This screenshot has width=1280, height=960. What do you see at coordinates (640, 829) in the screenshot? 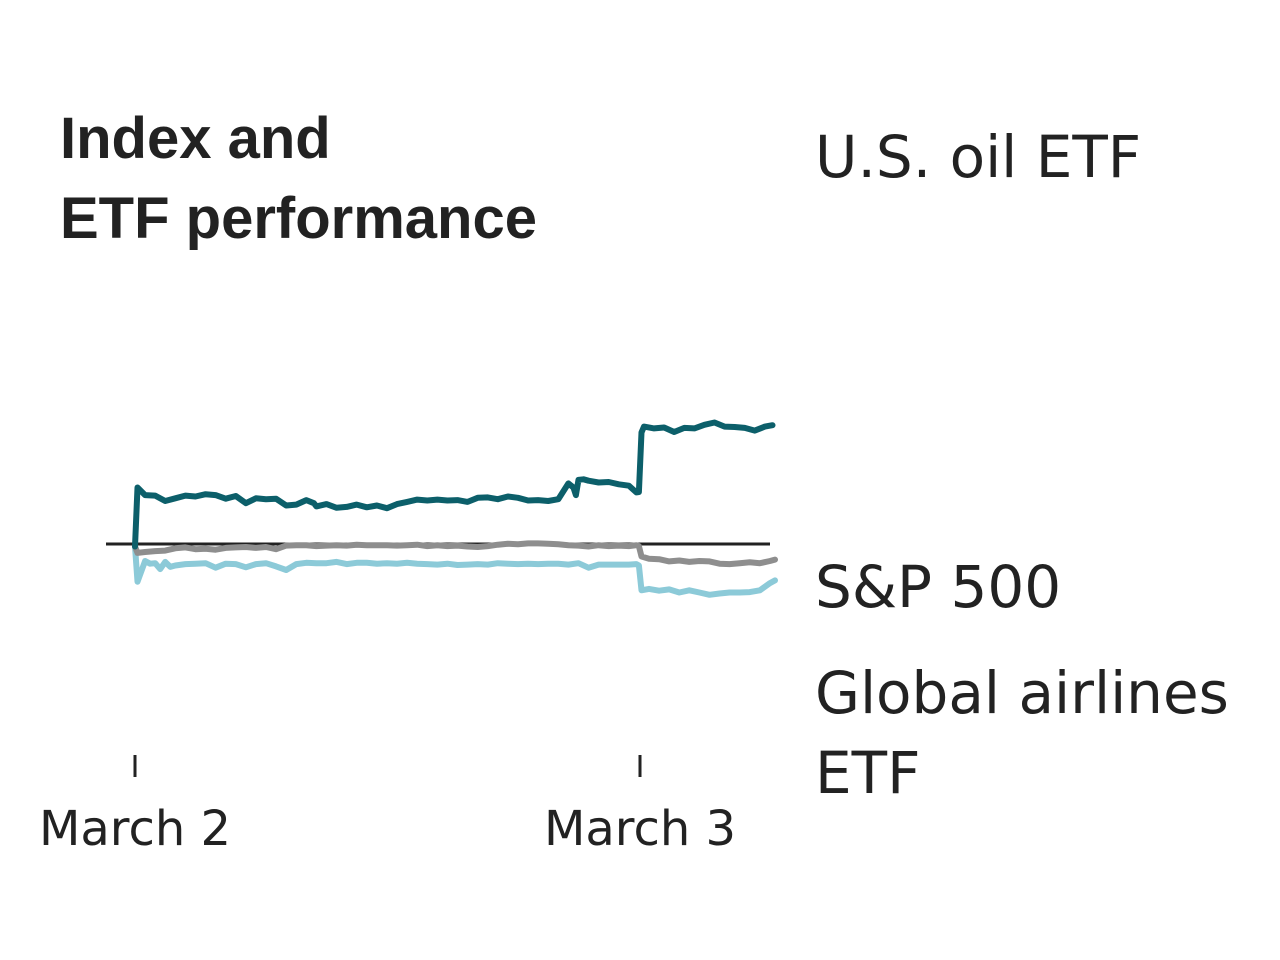
I see `x-tick-label-march-3: March 3` at bounding box center [640, 829].